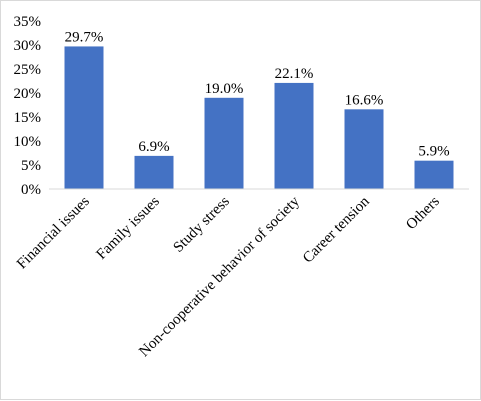 The width and height of the screenshot is (481, 401). I want to click on y-tick-label: 30%, so click(28, 46).